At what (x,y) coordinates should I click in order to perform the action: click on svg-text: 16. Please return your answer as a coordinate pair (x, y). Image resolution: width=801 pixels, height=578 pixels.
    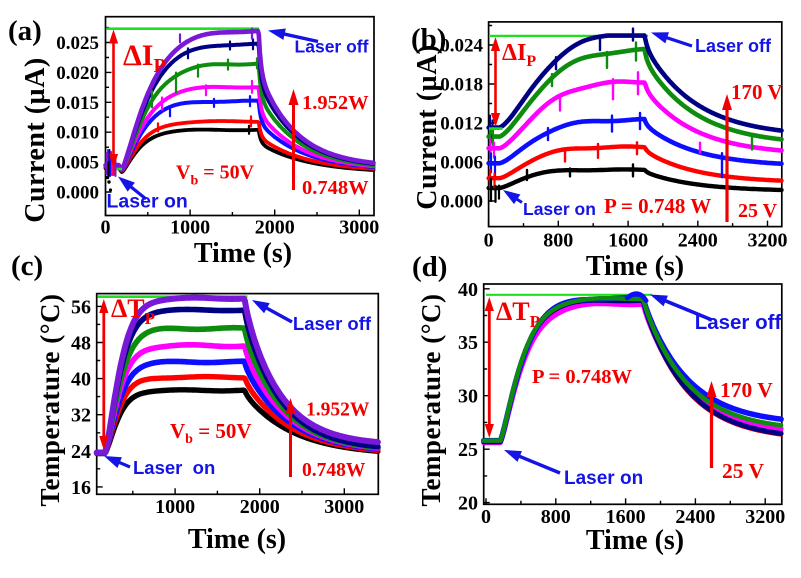
    Looking at the image, I should click on (81, 488).